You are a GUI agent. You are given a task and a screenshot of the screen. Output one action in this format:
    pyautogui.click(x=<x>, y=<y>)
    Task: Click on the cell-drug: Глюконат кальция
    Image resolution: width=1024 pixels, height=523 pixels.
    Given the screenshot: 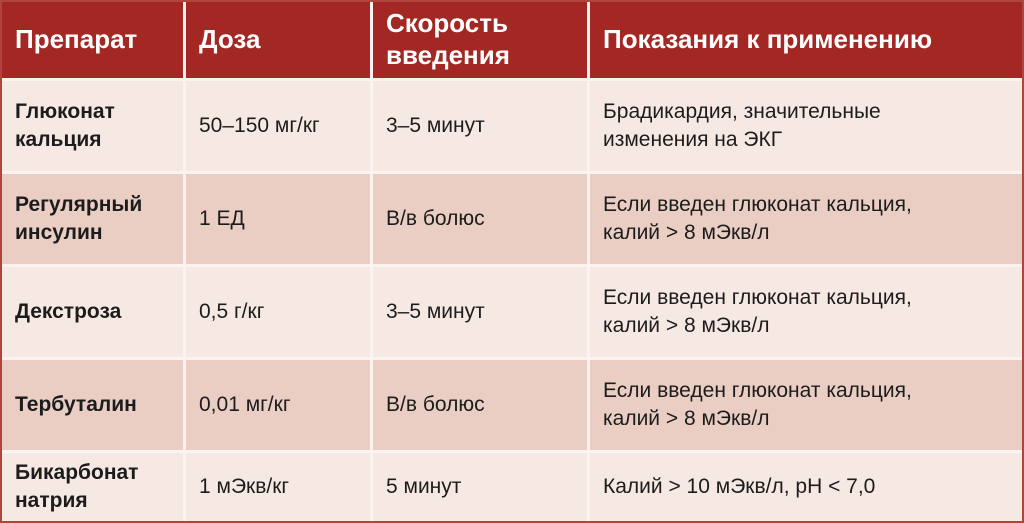 What is the action you would take?
    pyautogui.click(x=92, y=126)
    